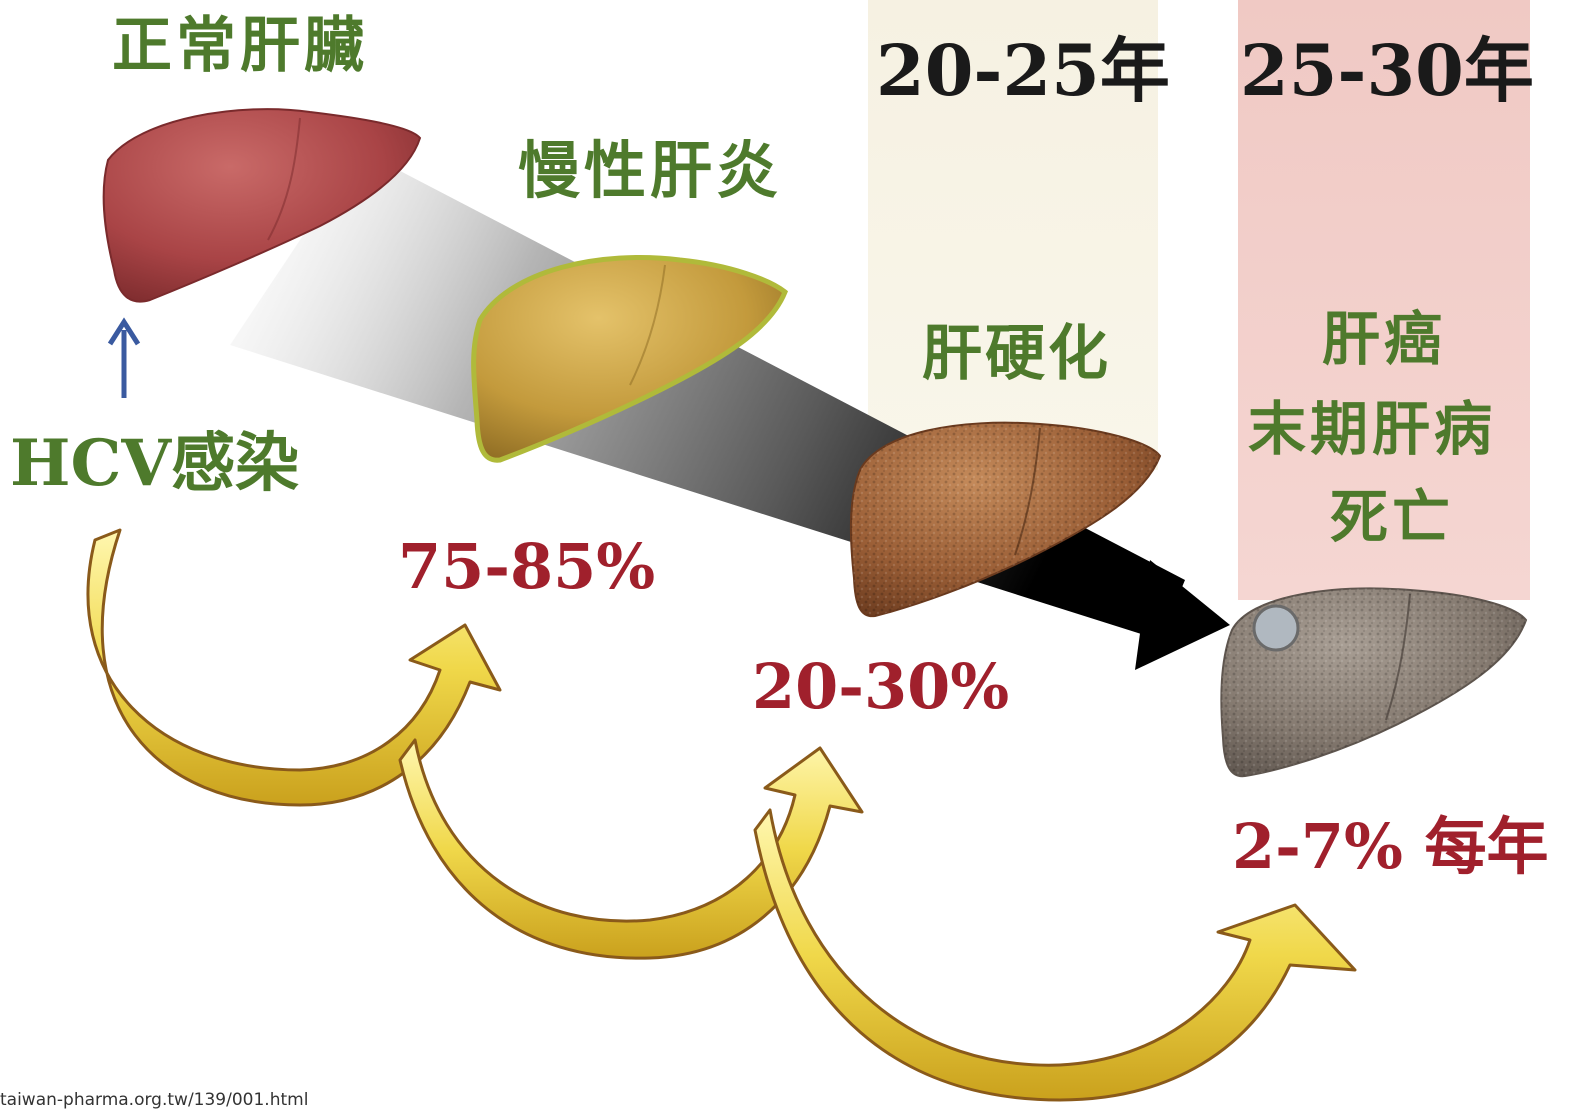 This screenshot has width=1585, height=1110. Describe the element at coordinates (1372, 429) in the screenshot. I see `end-stage-label: 末期肝病` at that location.